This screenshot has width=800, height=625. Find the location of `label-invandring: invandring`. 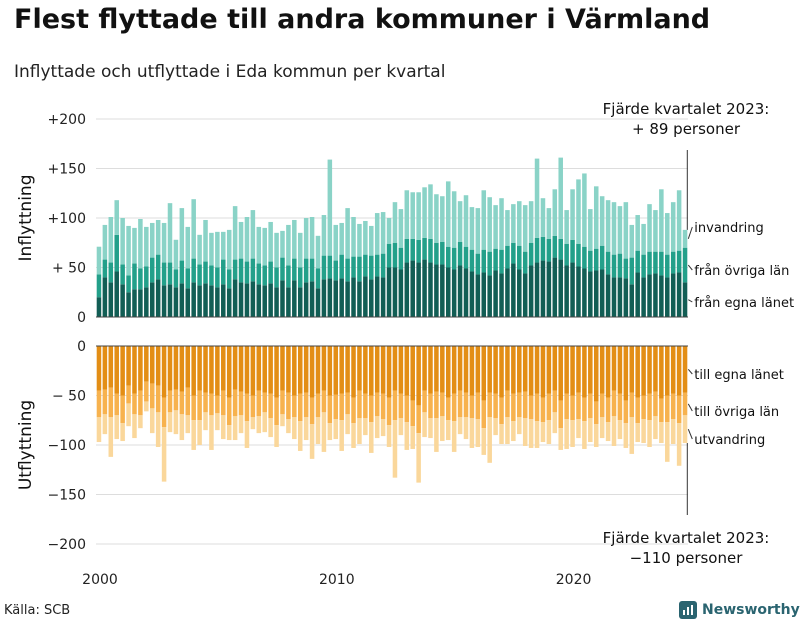

label-invandring: invandring is located at coordinates (728, 228).